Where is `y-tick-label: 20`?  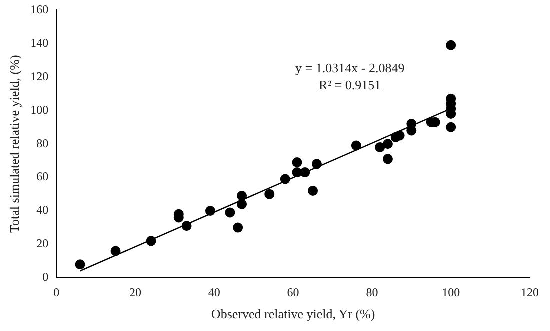
y-tick-label: 20 is located at coordinates (42, 243).